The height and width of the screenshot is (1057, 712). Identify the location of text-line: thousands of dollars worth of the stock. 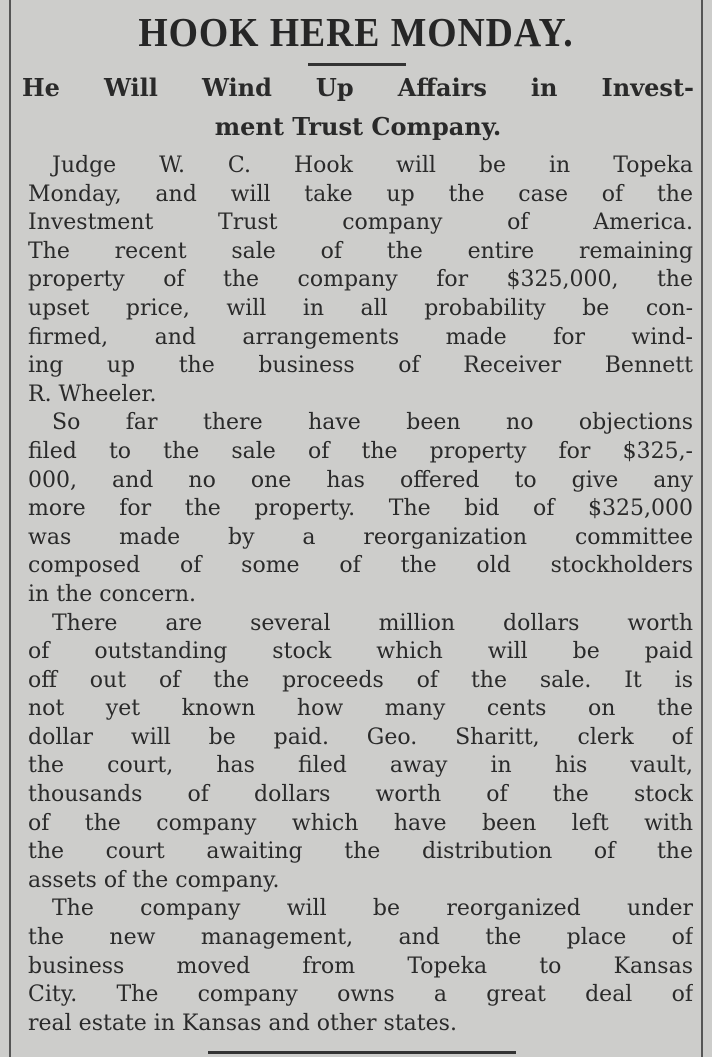
(360, 795).